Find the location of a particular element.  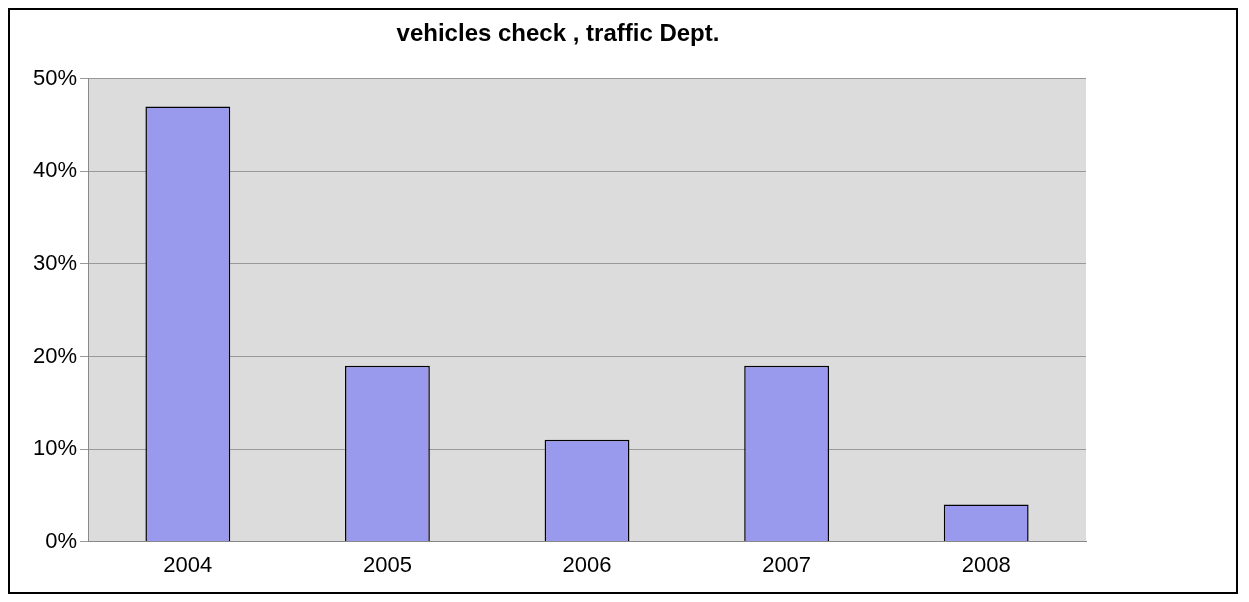

y-tick-label: 0% is located at coordinates (61, 540).